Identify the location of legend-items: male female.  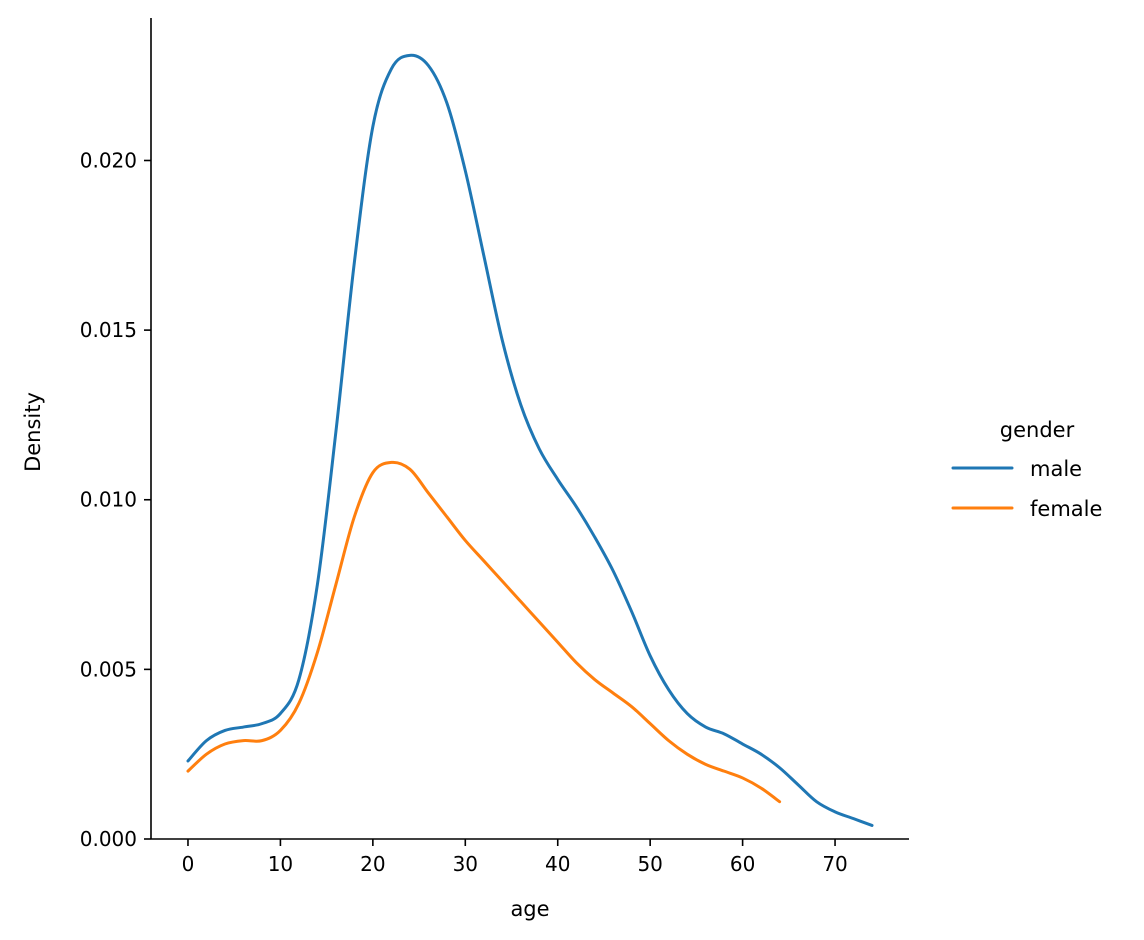
(1026, 489).